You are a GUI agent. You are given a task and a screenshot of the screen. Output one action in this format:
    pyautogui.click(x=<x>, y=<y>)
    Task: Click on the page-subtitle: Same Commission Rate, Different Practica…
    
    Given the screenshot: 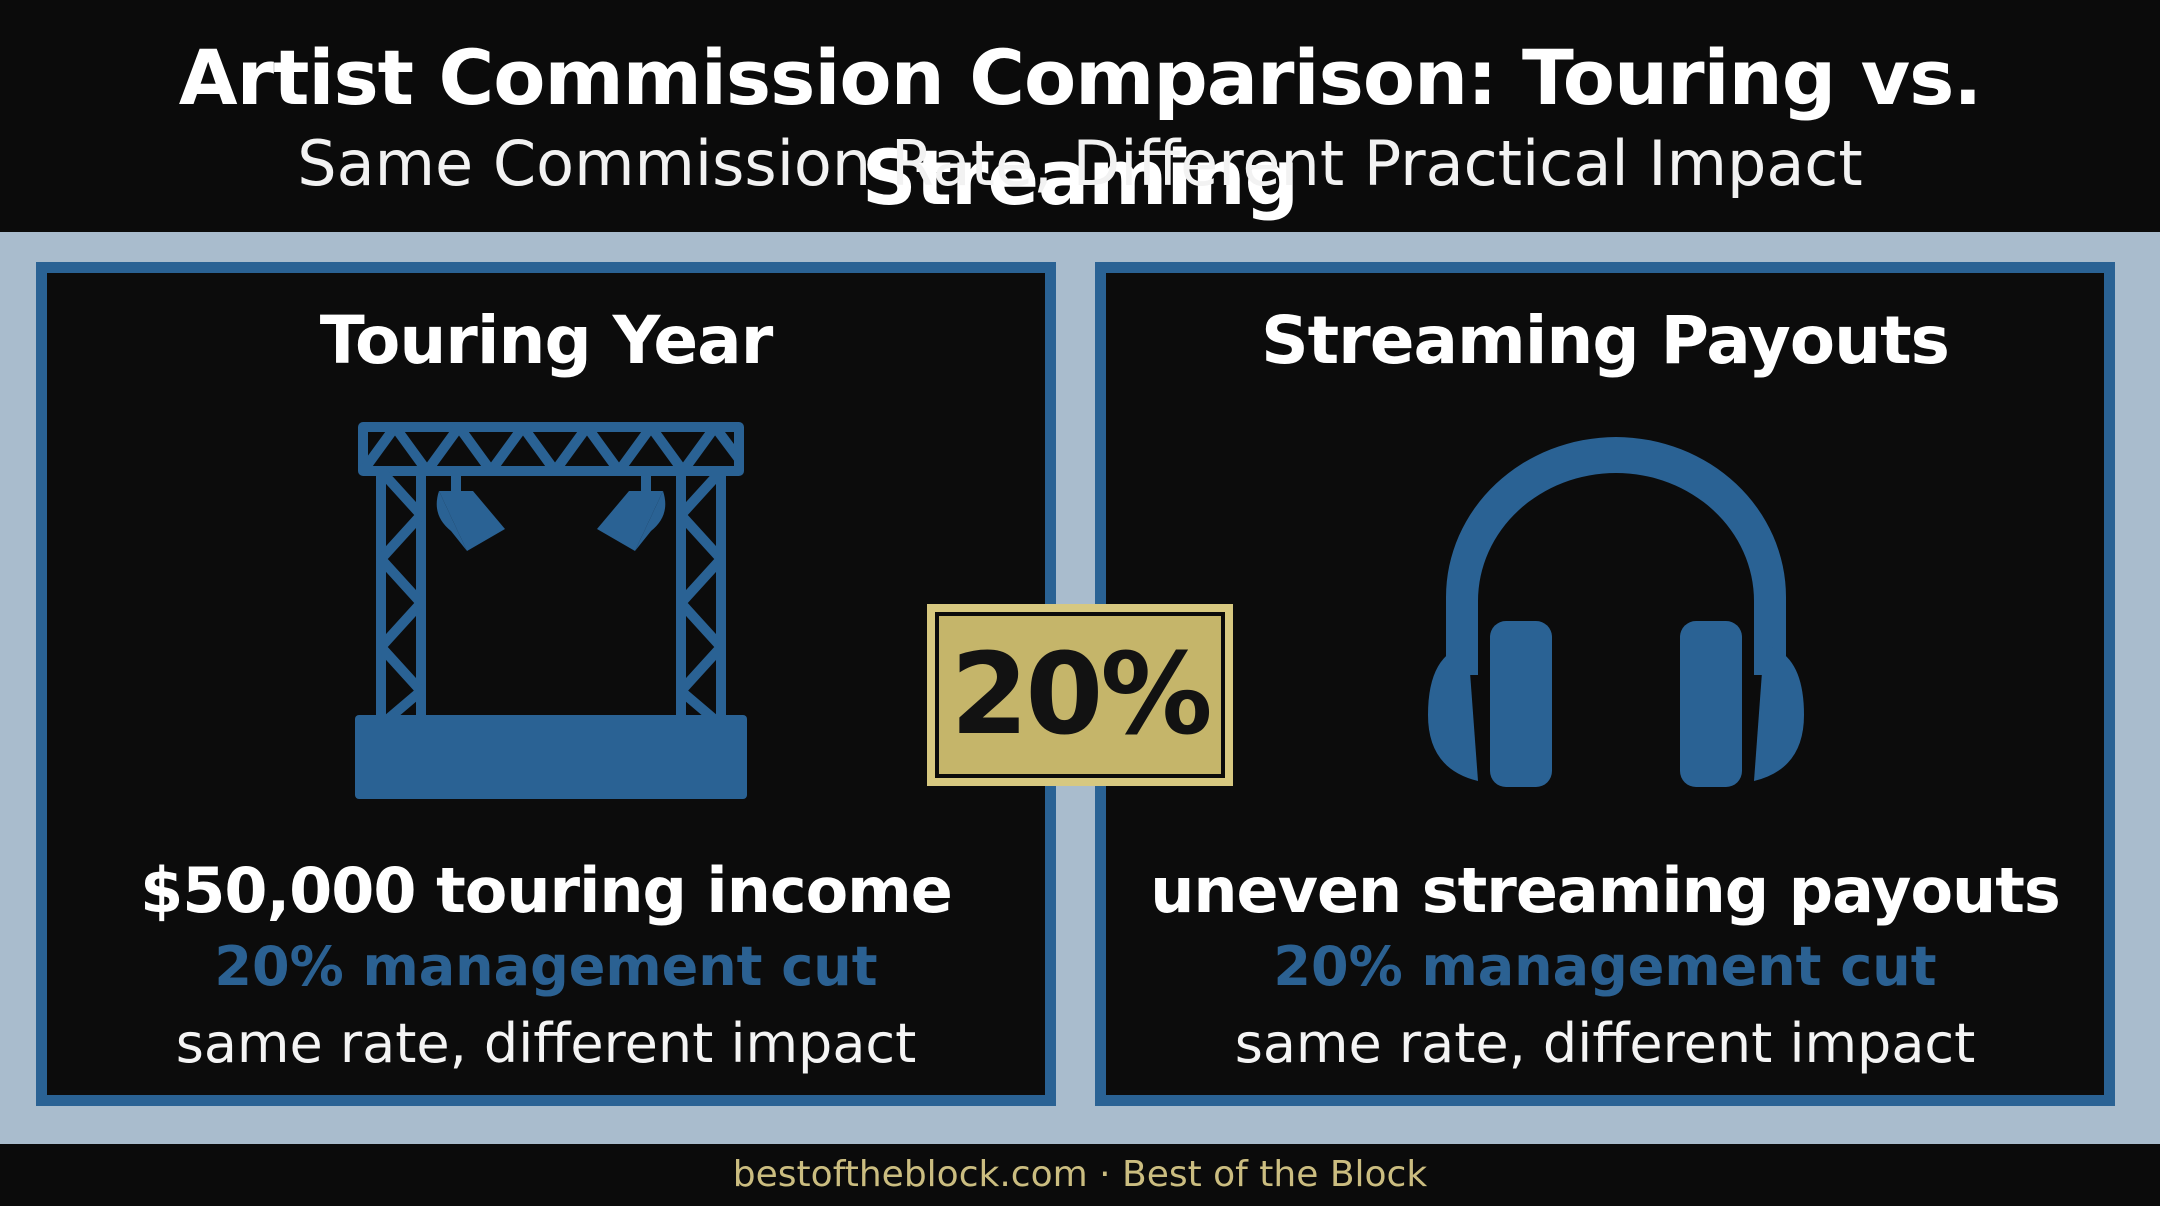 What is the action you would take?
    pyautogui.click(x=1080, y=163)
    